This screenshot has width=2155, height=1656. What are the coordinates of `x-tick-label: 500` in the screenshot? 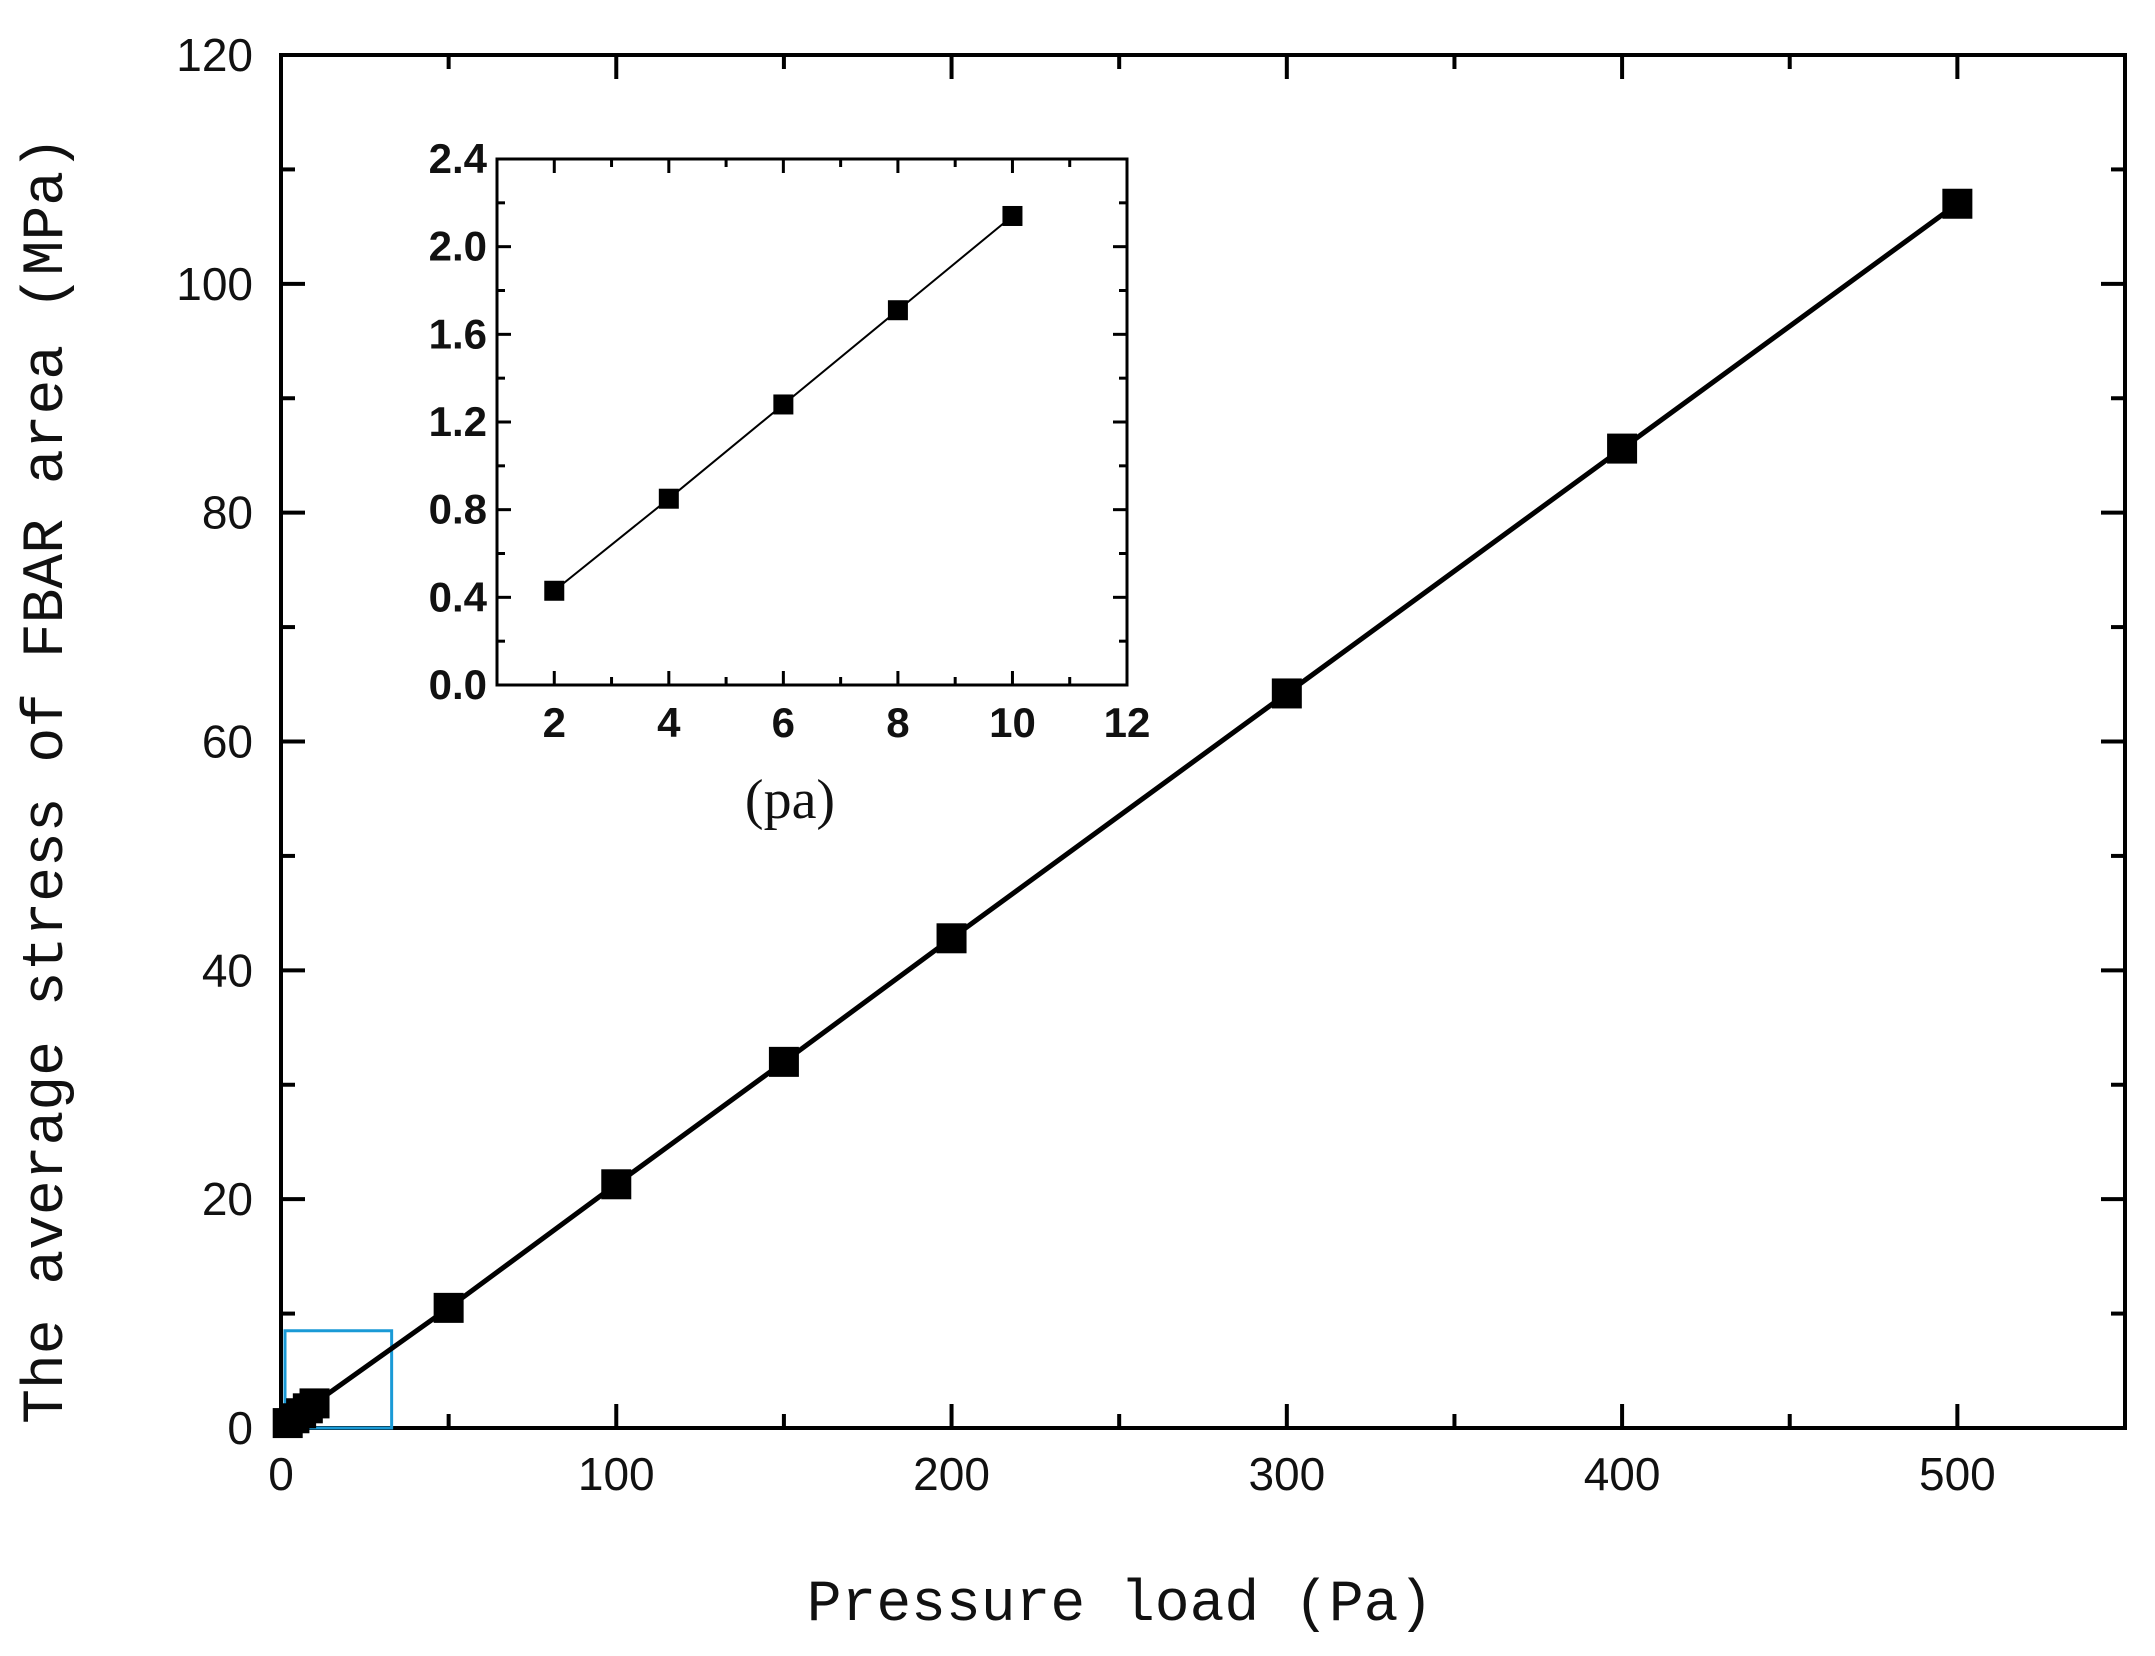 It's located at (1957, 1474).